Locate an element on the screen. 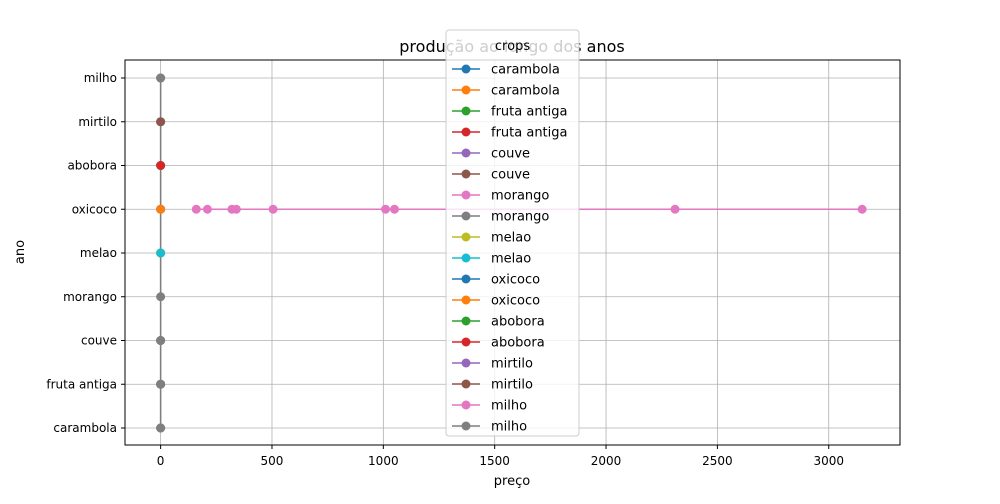 The height and width of the screenshot is (504, 1000). x-tick-label: 1500 is located at coordinates (494, 461).